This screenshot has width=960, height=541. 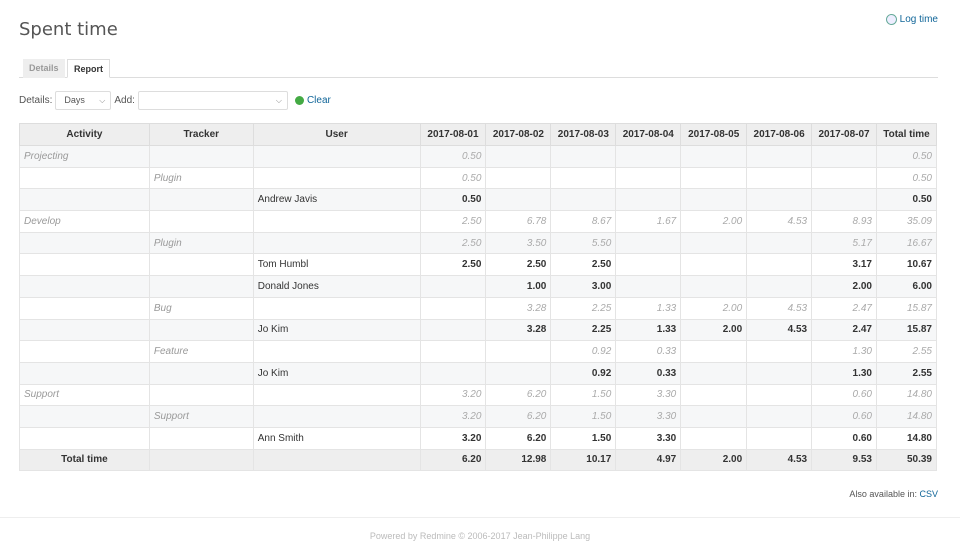 I want to click on add-select: ⌵, so click(x=212, y=100).